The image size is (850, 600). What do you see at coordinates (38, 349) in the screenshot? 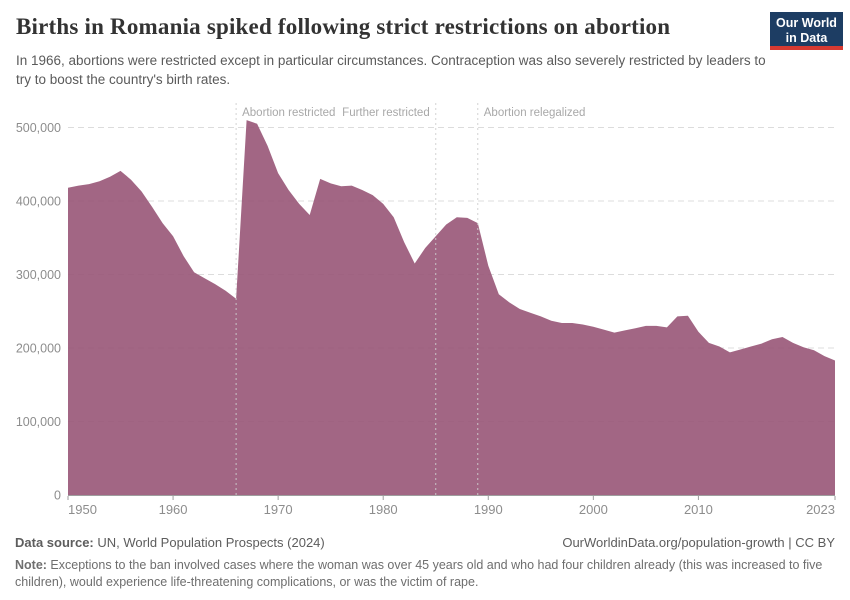
I see `y-axis-label: 200,000` at bounding box center [38, 349].